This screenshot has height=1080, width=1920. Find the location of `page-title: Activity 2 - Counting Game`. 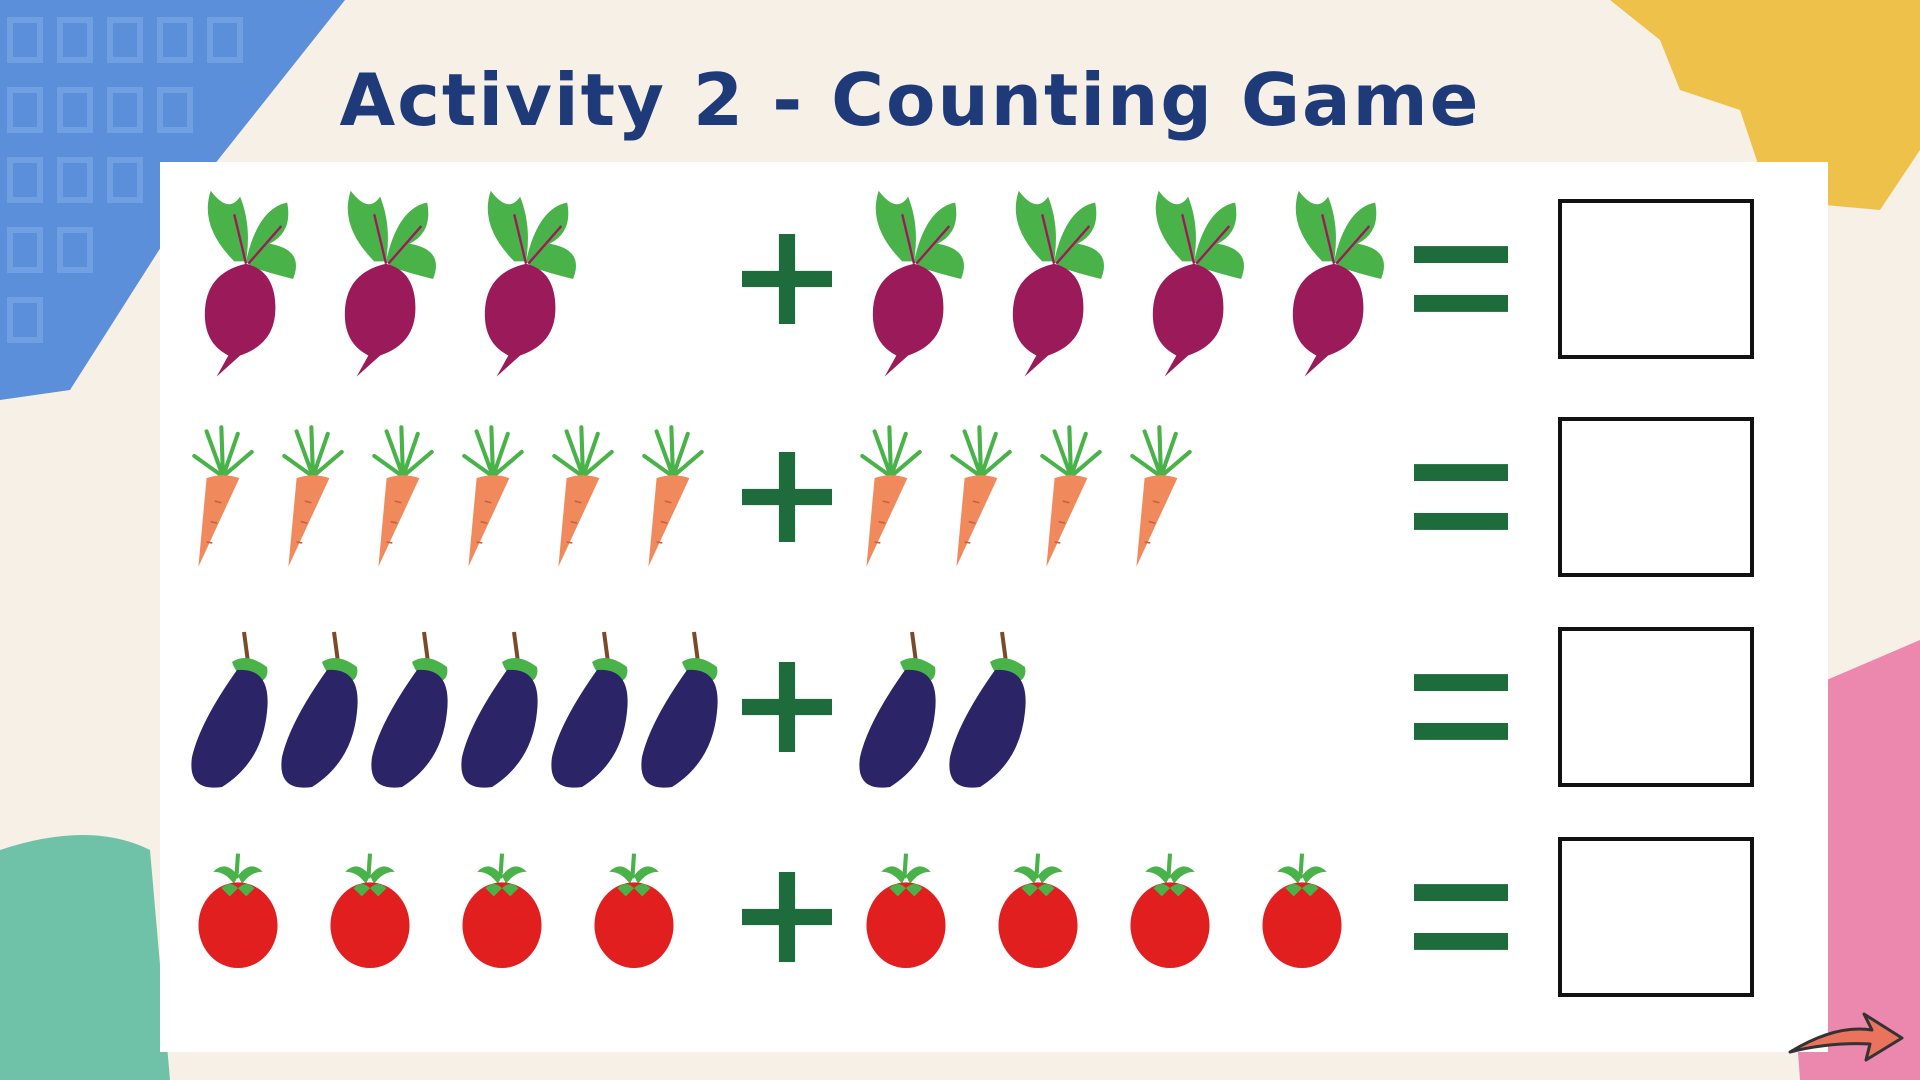

page-title: Activity 2 - Counting Game is located at coordinates (910, 100).